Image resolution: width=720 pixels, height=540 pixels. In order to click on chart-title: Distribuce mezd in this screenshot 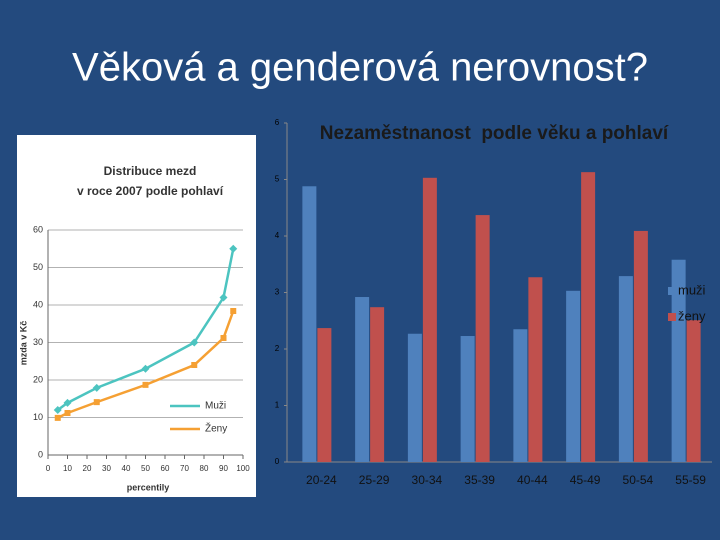, I will do `click(150, 171)`.